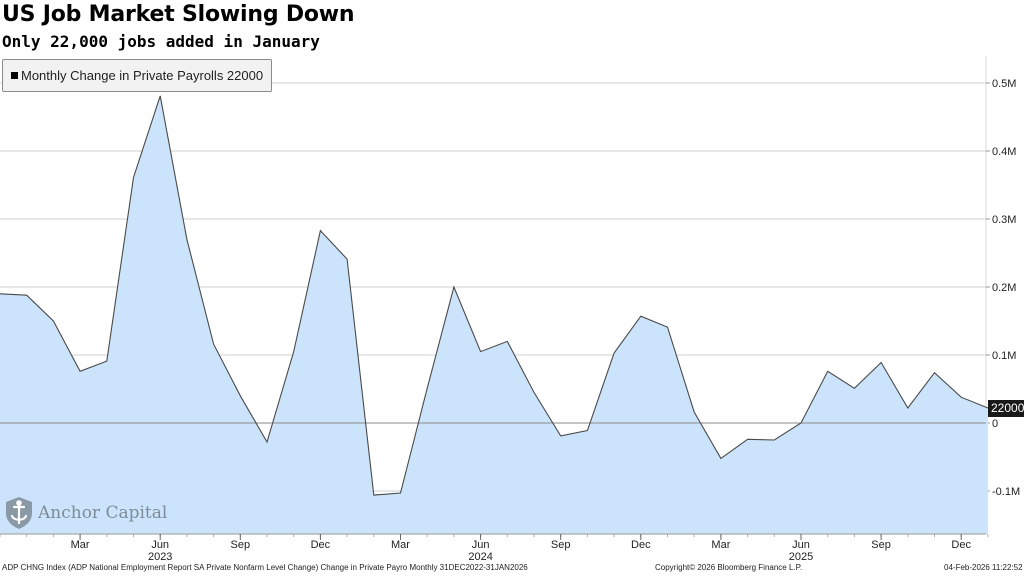 This screenshot has width=1024, height=576. What do you see at coordinates (1006, 492) in the screenshot?
I see `y-tick-label: -0.1M` at bounding box center [1006, 492].